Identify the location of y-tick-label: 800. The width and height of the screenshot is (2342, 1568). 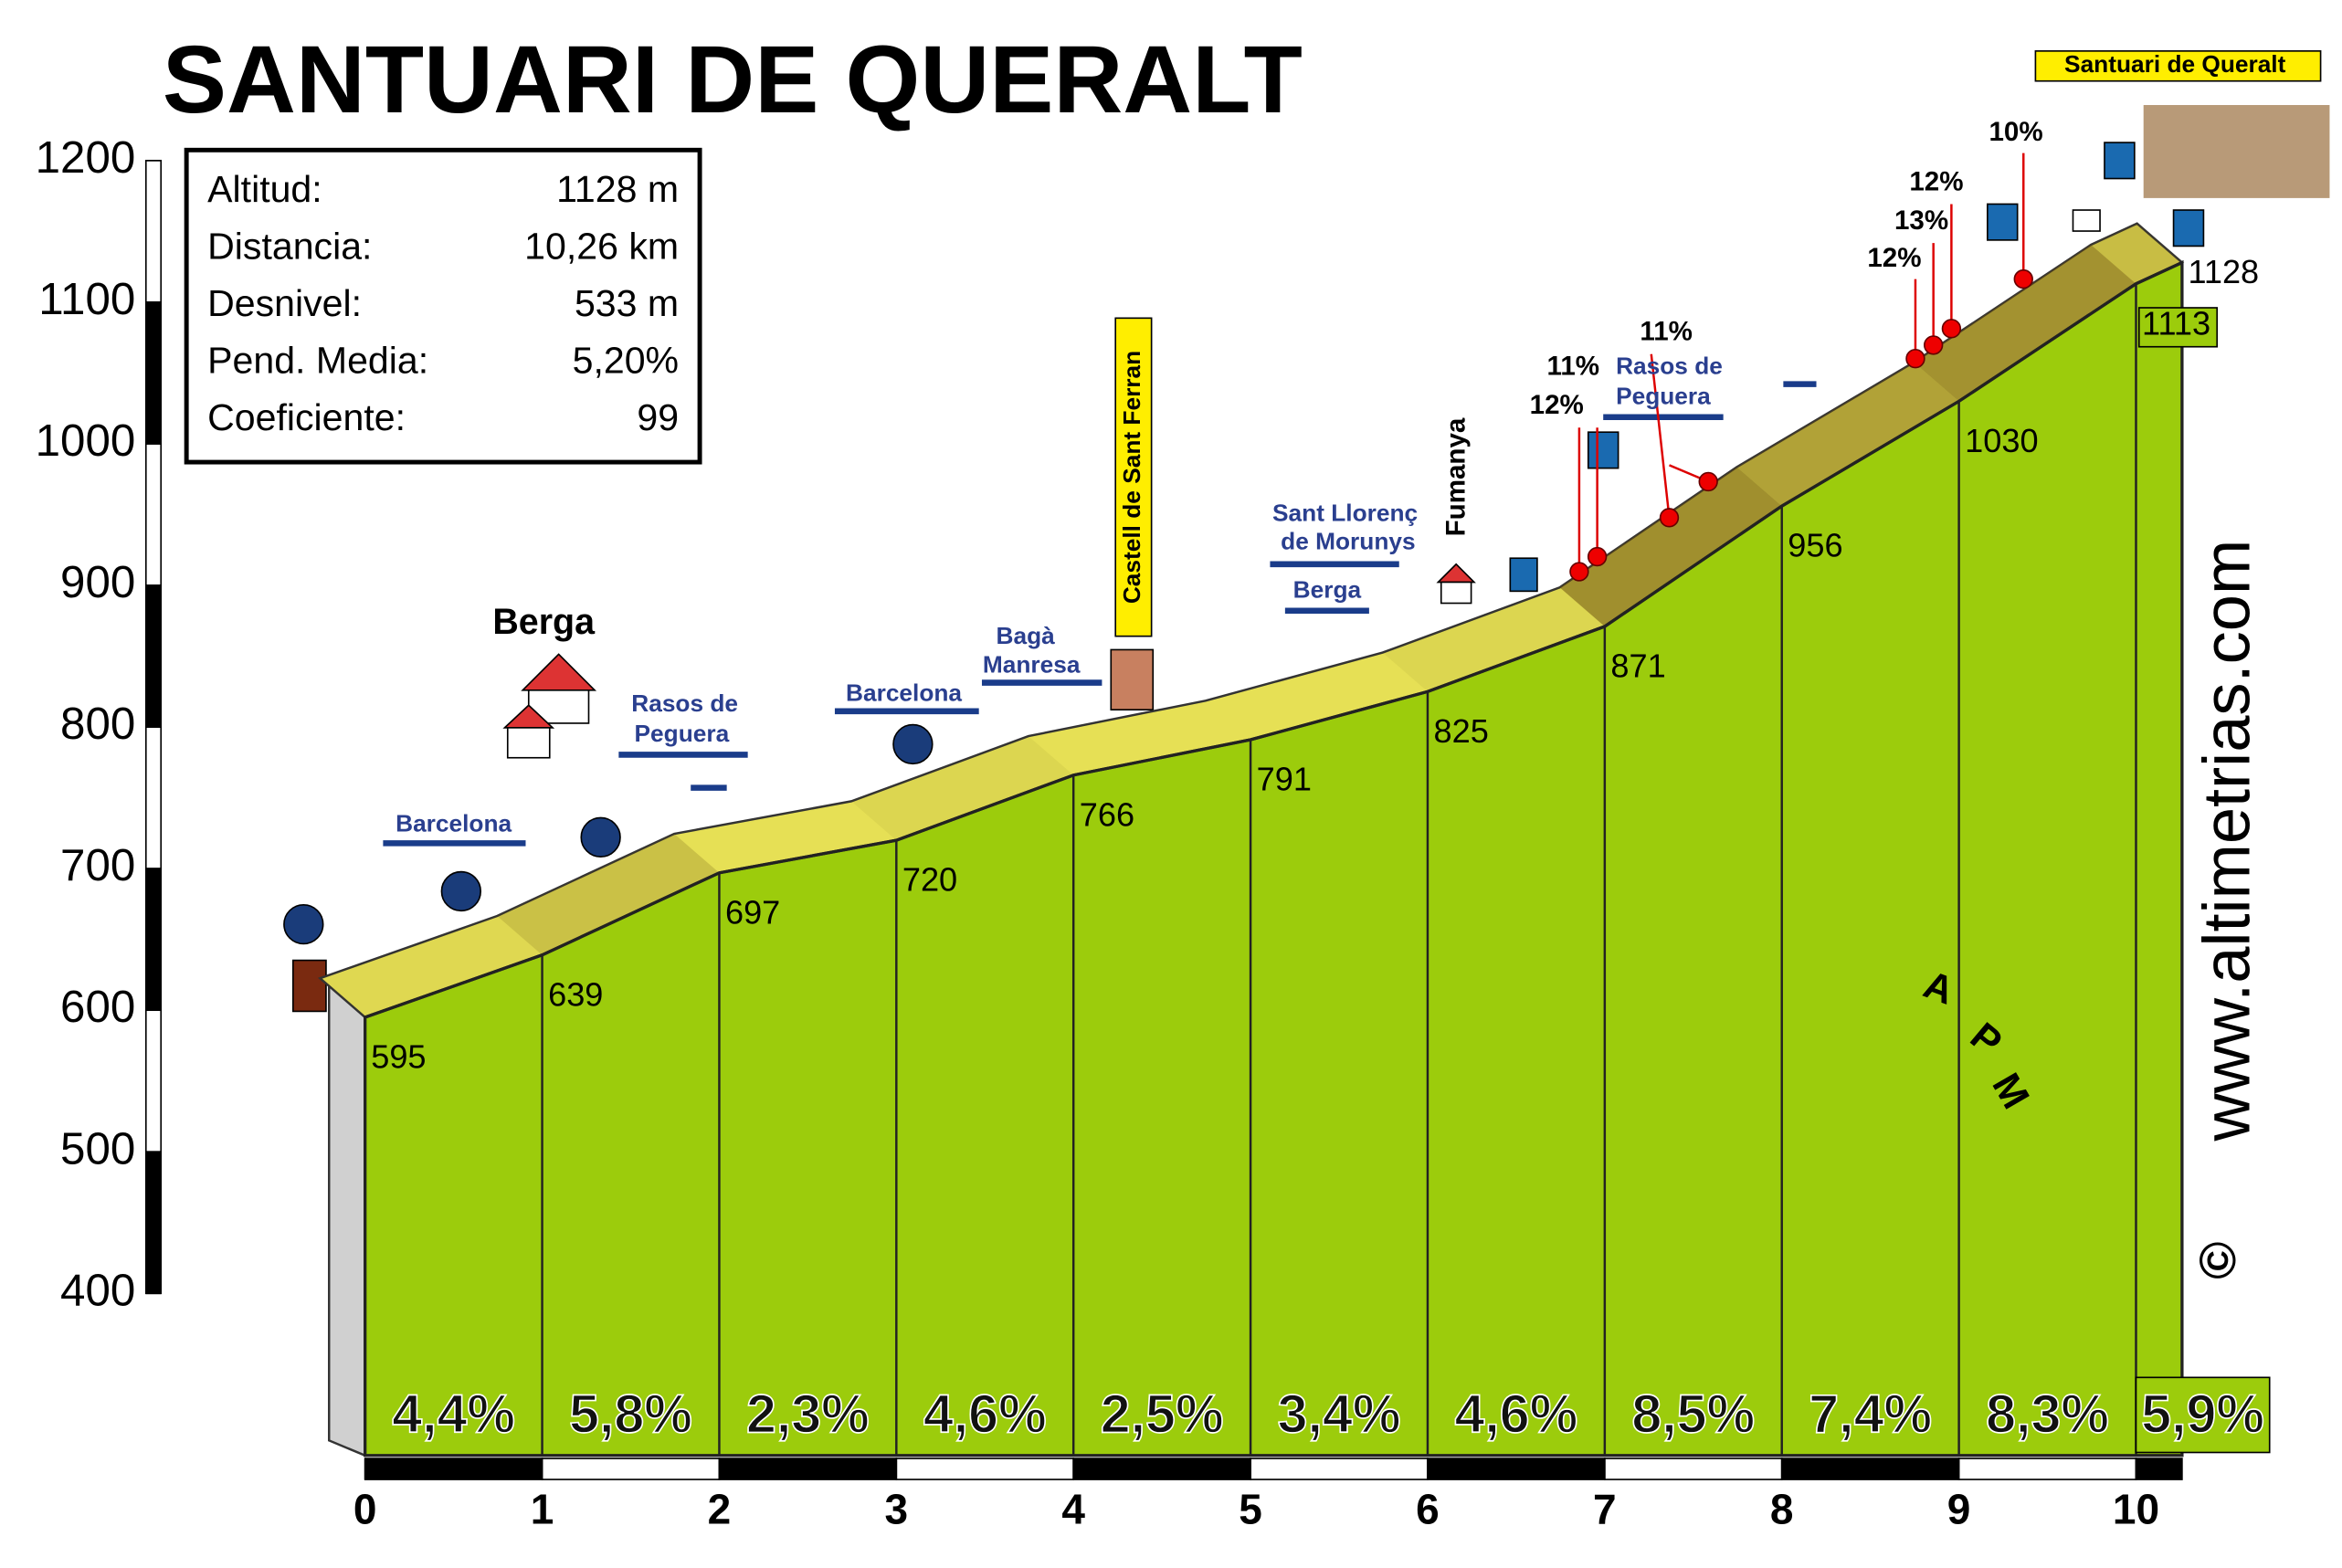
(97, 724).